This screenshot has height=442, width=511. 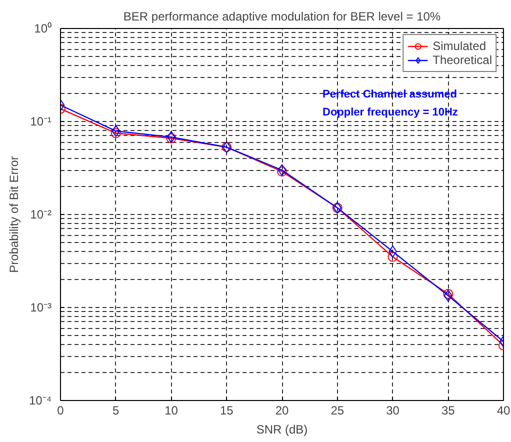 I want to click on x-tick-label: 25, so click(x=337, y=411).